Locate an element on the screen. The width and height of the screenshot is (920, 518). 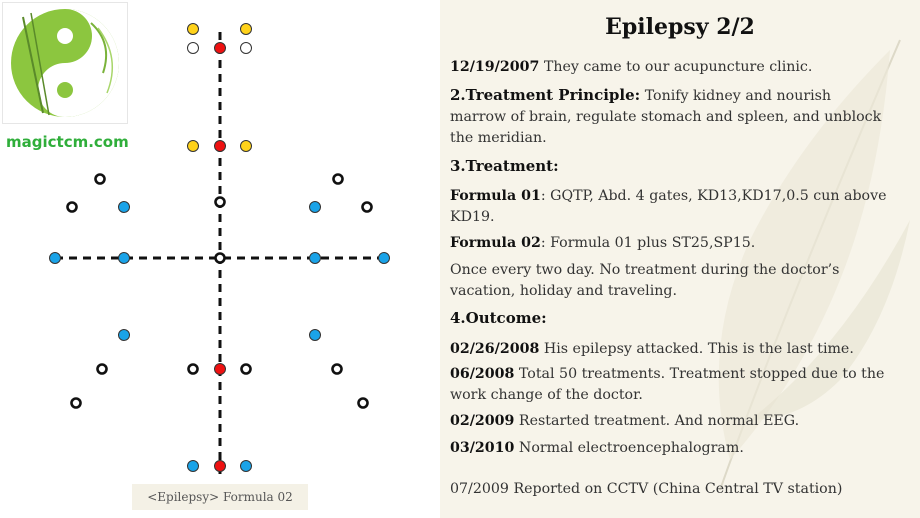
section-treatment-heading: 3.Treatment: is located at coordinates (670, 167).